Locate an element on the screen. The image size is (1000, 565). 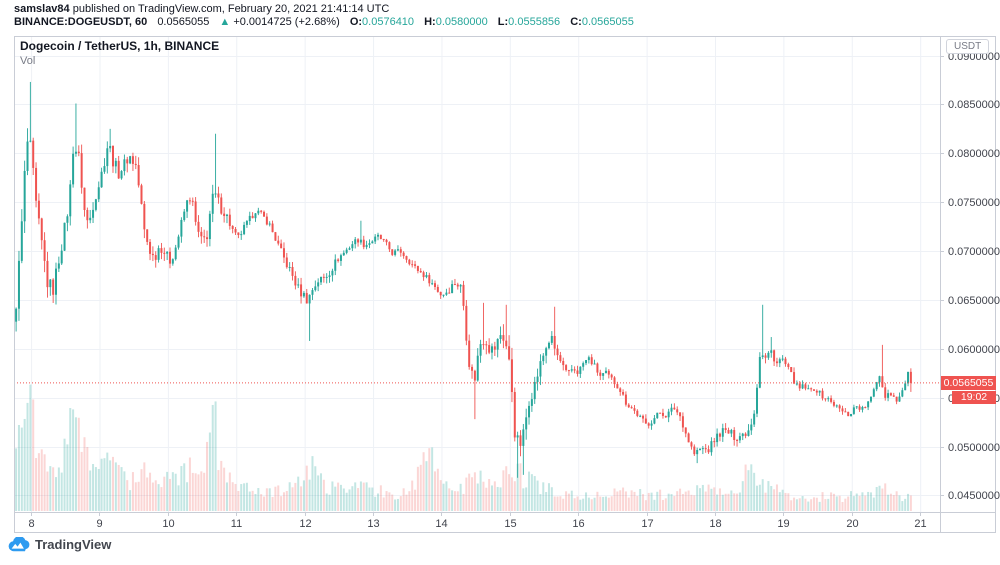
close-label: C: is located at coordinates (576, 22).